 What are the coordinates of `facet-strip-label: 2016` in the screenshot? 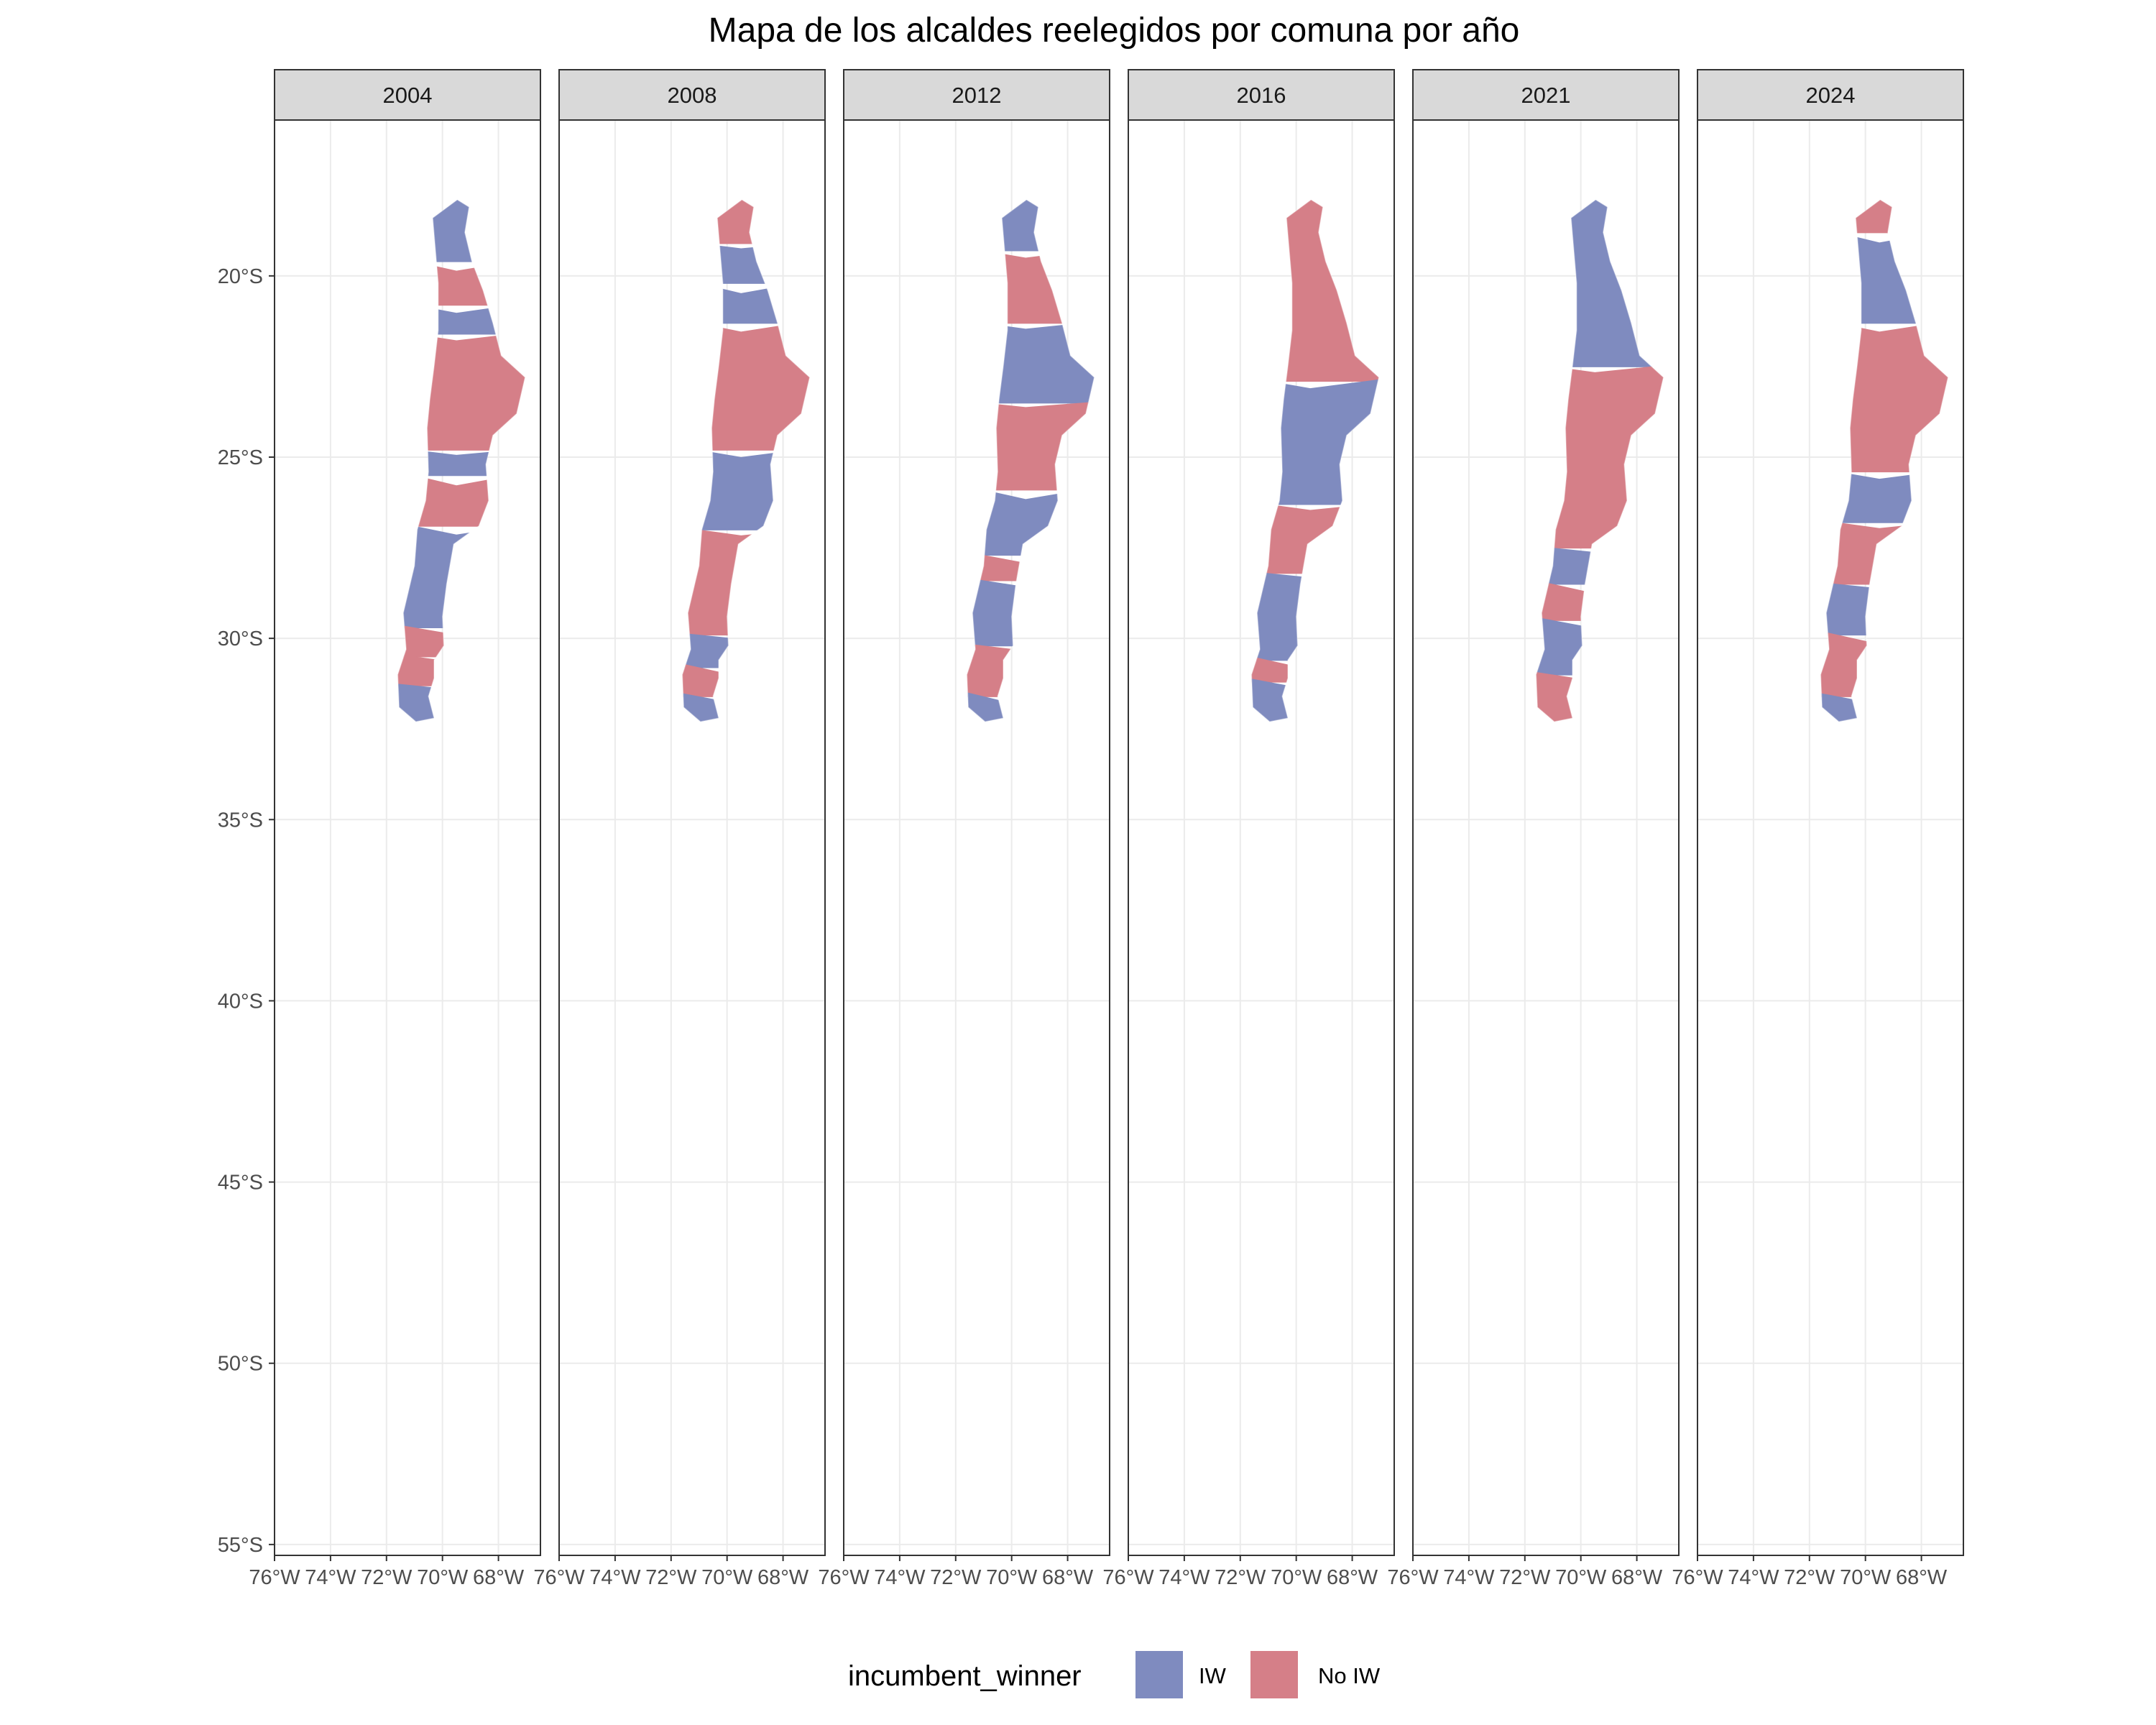 It's located at (1261, 95).